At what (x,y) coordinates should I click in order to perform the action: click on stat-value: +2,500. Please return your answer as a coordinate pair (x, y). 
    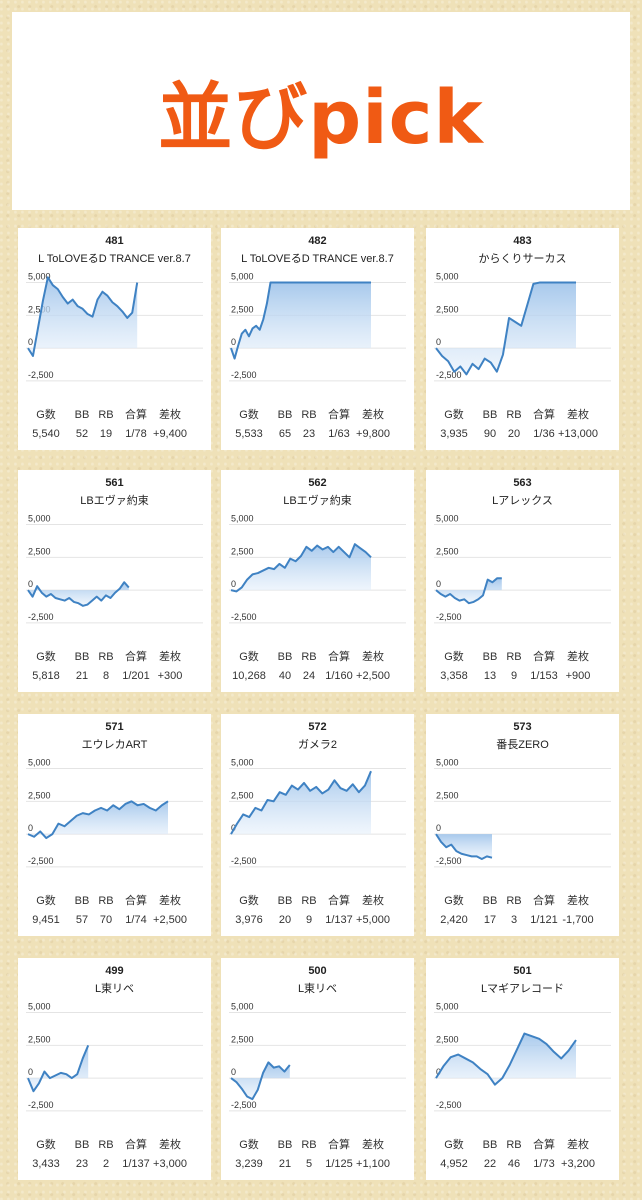
    Looking at the image, I should click on (373, 676).